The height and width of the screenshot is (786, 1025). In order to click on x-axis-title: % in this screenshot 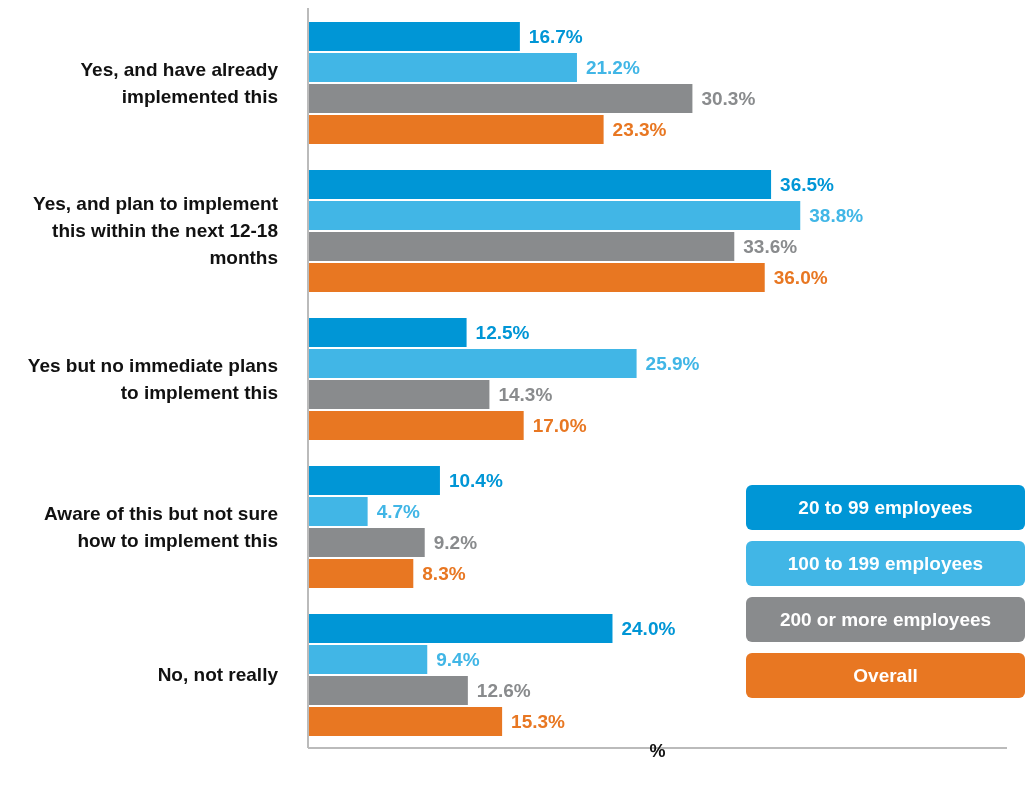, I will do `click(657, 750)`.